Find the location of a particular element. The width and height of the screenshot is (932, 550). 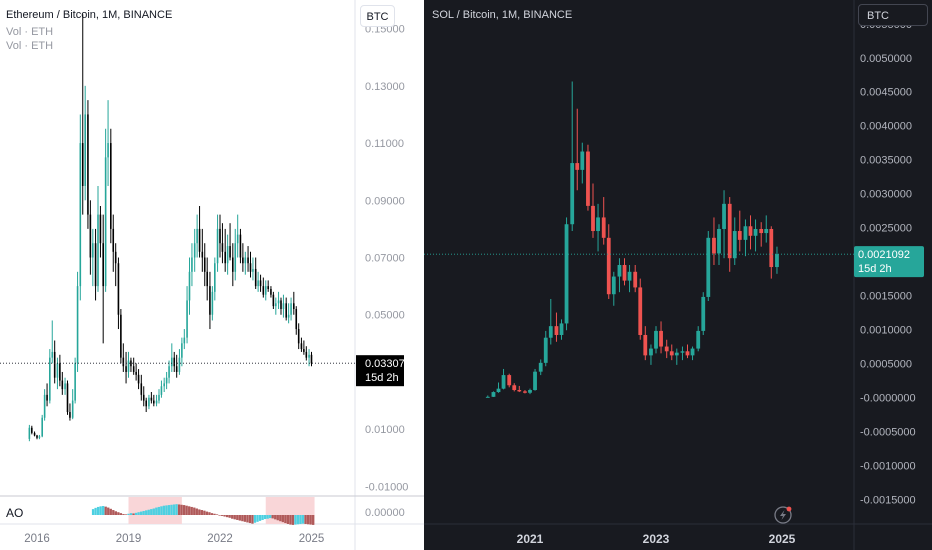

right-x-tick-label: 2025 is located at coordinates (782, 539).